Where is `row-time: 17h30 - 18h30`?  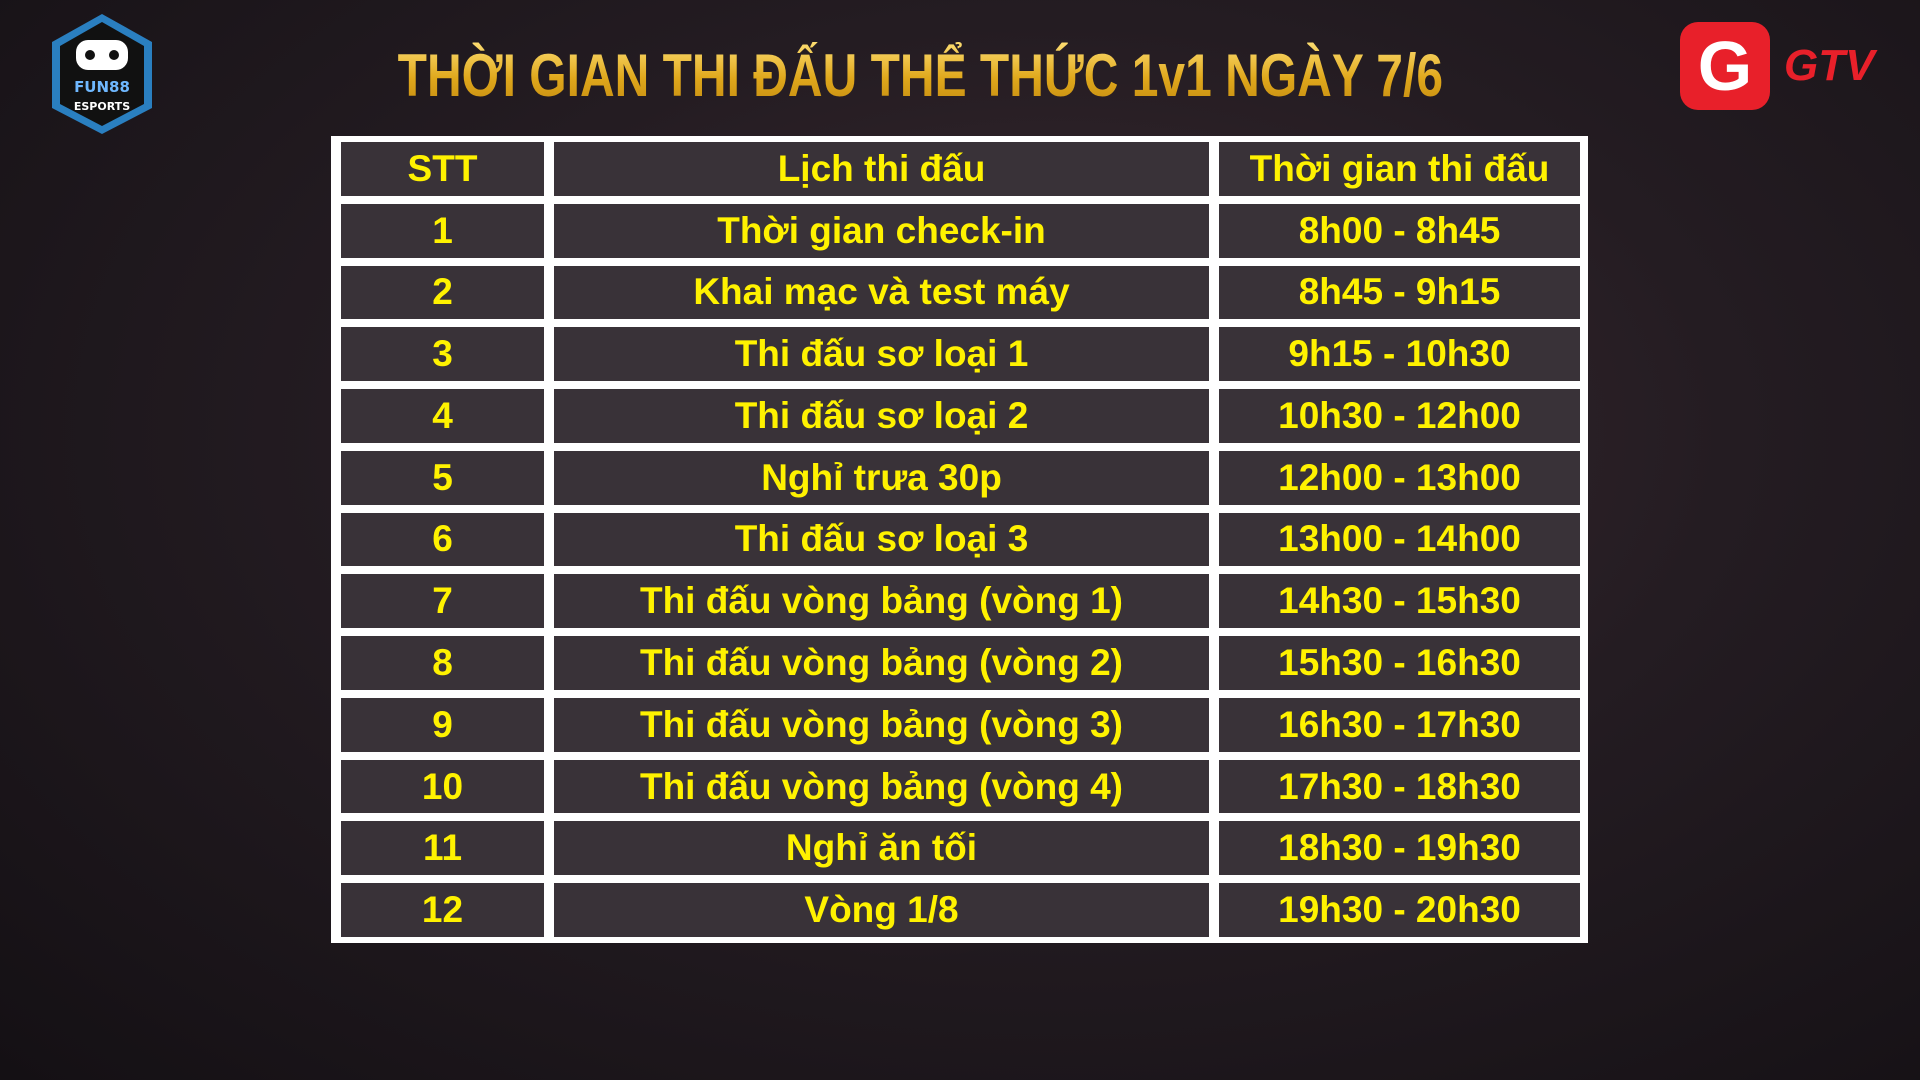
row-time: 17h30 - 18h30 is located at coordinates (1399, 786).